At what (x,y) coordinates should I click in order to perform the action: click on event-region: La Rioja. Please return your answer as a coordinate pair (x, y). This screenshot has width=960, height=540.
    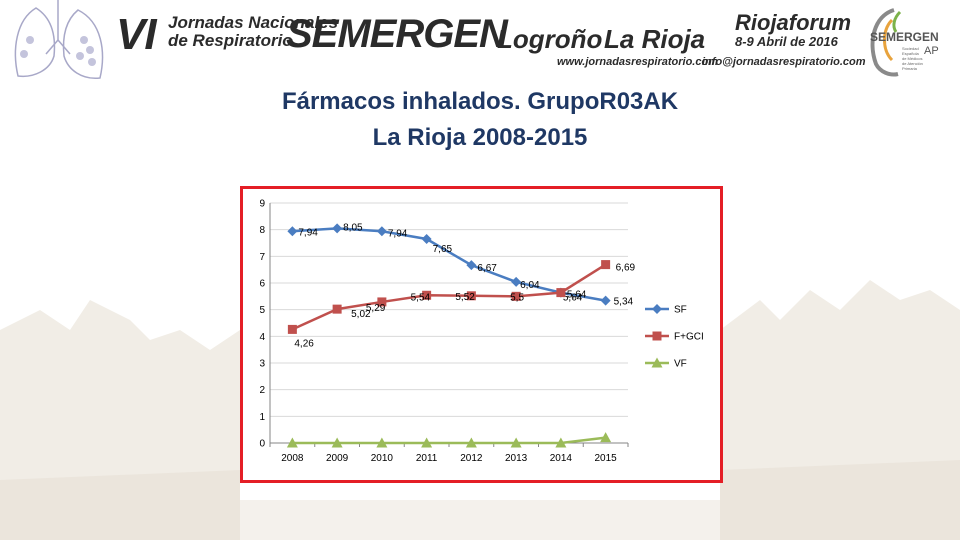
    Looking at the image, I should click on (655, 39).